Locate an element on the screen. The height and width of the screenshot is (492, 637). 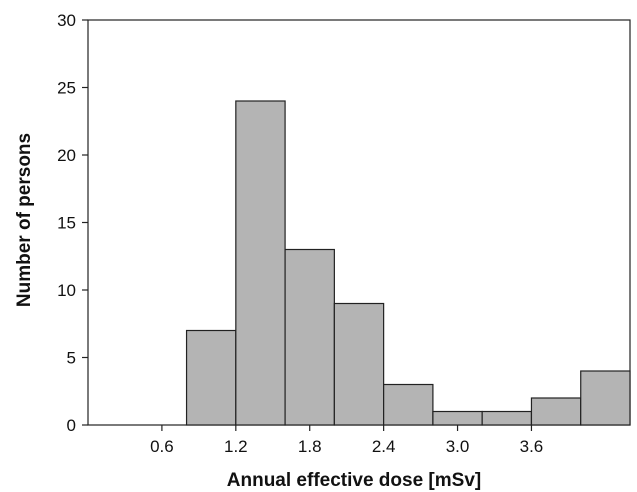
x-tick-label: 0.6 is located at coordinates (162, 446).